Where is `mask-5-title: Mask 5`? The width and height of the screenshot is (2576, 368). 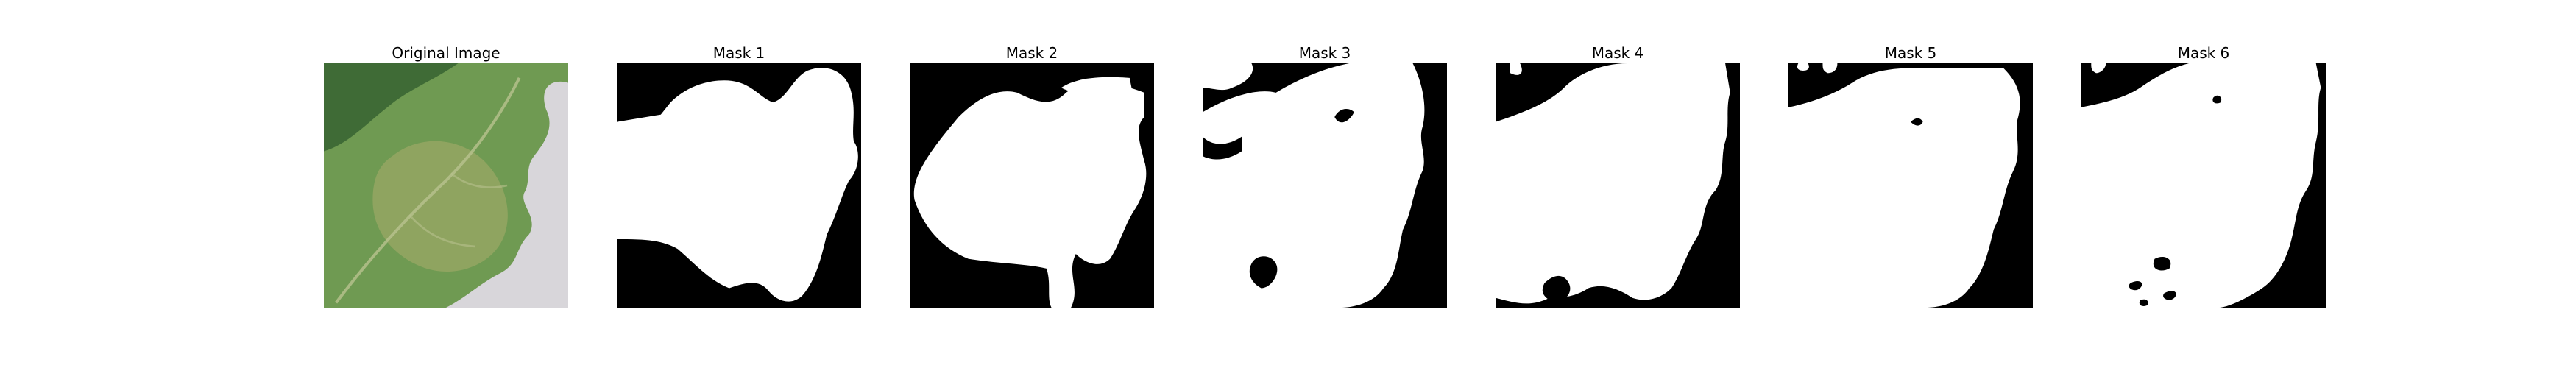 mask-5-title: Mask 5 is located at coordinates (1910, 53).